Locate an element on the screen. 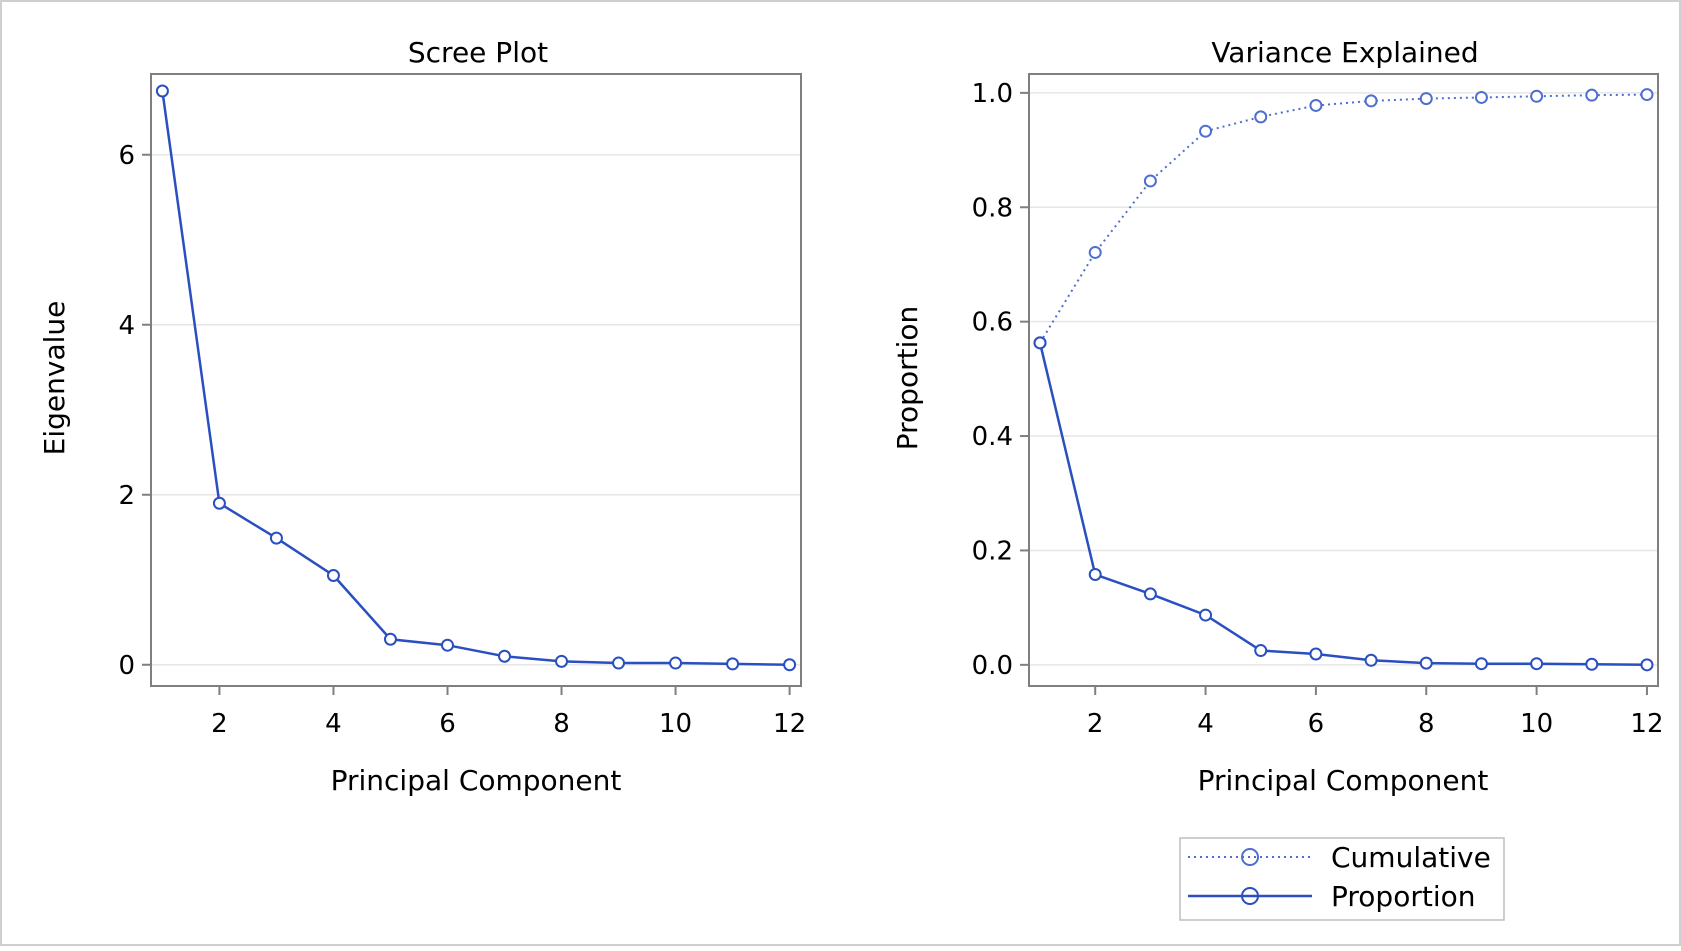 The height and width of the screenshot is (951, 1681). proportion-line is located at coordinates (1343, 504).